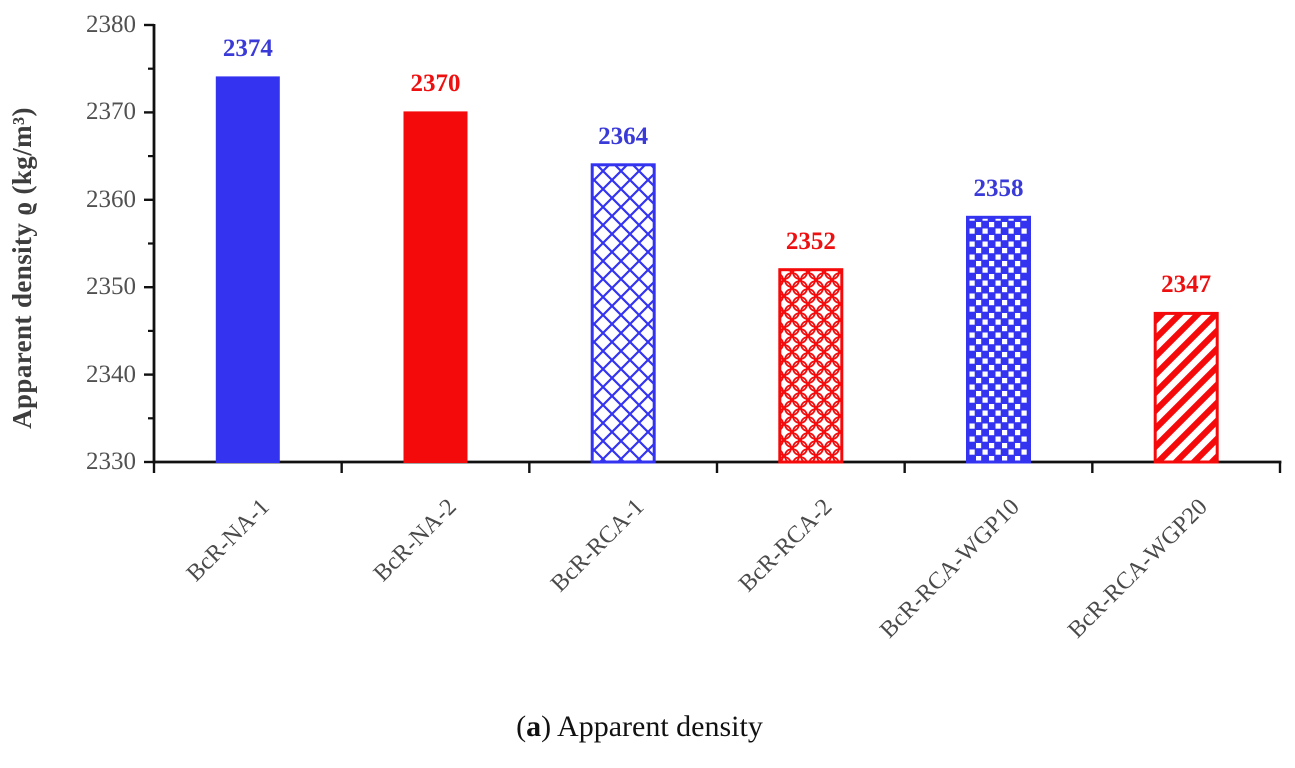 This screenshot has width=1295, height=768. Describe the element at coordinates (111, 112) in the screenshot. I see `y-tick-label: 2370` at that location.